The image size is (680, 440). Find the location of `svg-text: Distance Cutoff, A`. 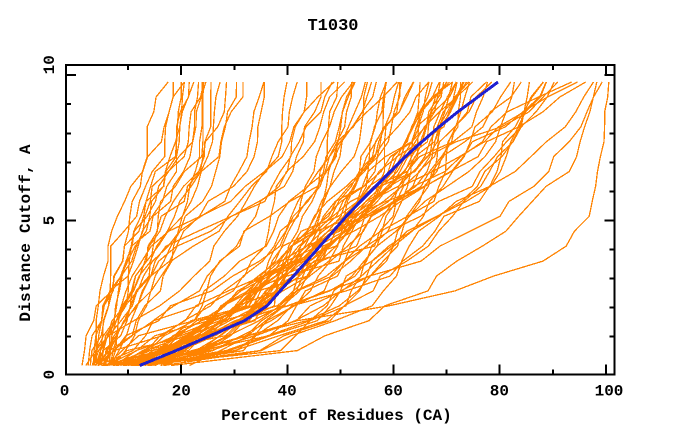

svg-text: Distance Cutoff, A is located at coordinates (26, 232).